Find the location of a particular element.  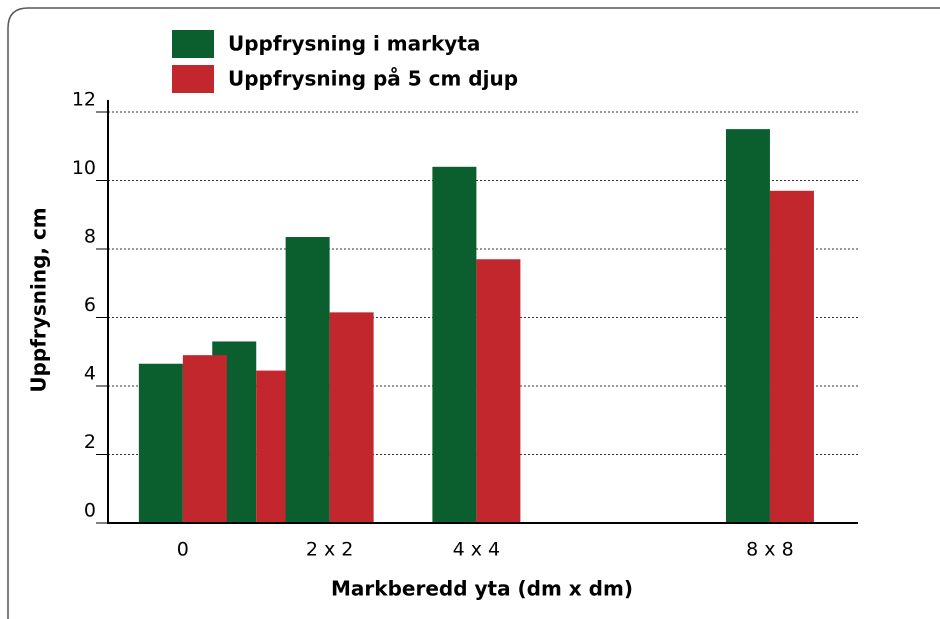

x-tick-label: 2 x 2 is located at coordinates (330, 550).